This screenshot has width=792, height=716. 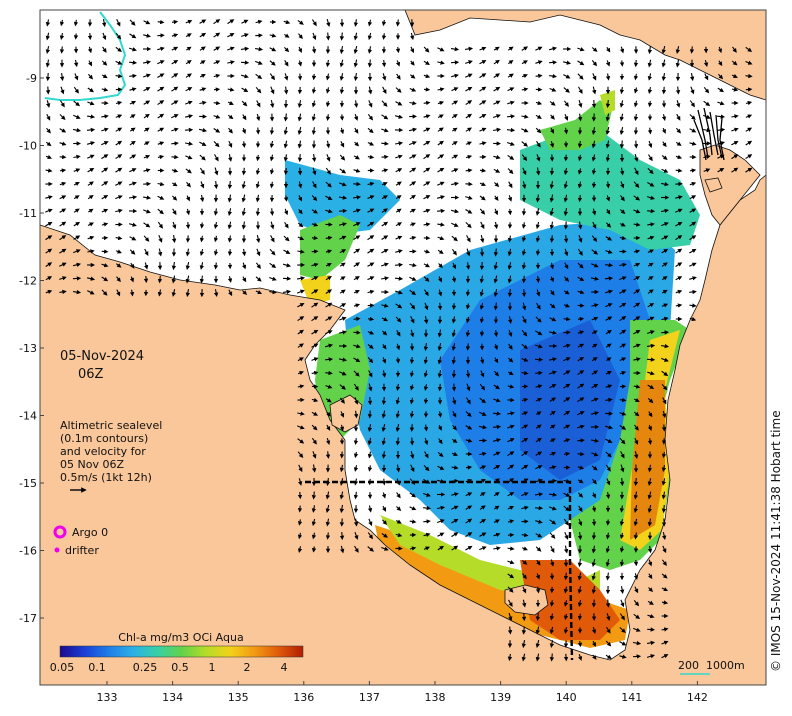 I want to click on scale-label-1000m: 1000m, so click(x=725, y=665).